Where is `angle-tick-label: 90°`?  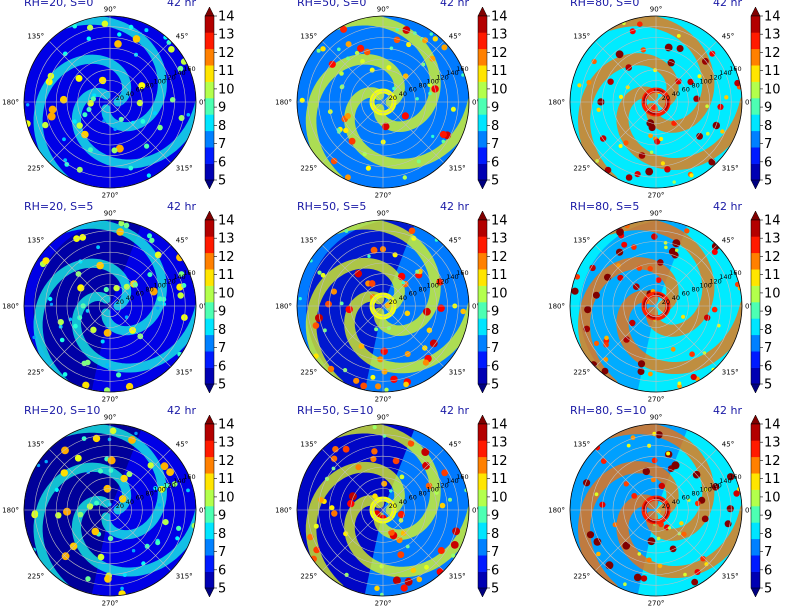
angle-tick-label: 90° is located at coordinates (656, 418).